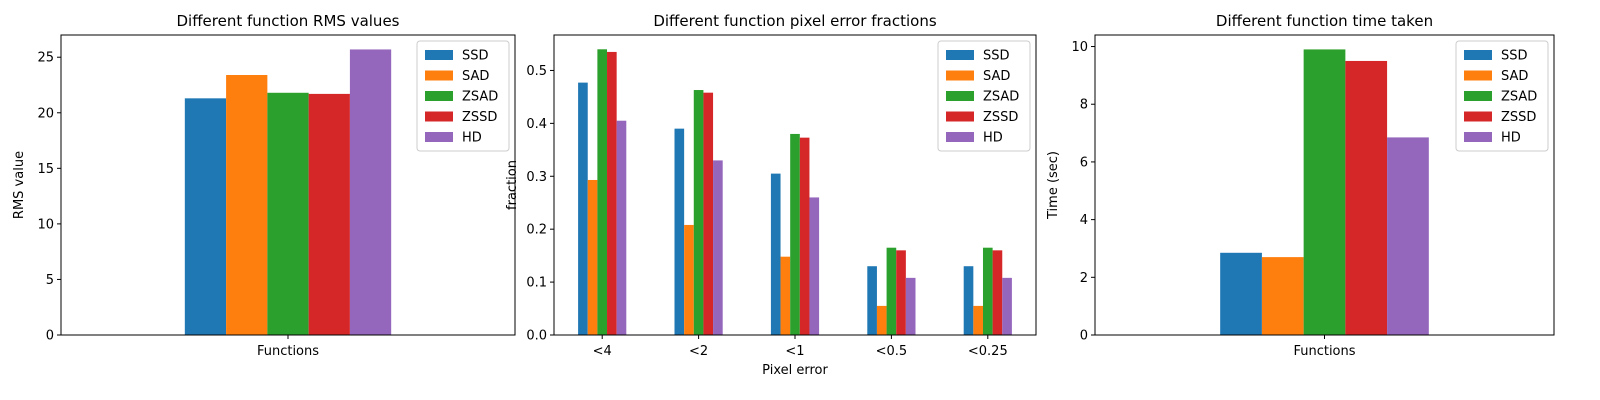  What do you see at coordinates (1408, 236) in the screenshot?
I see `time-chart-bar-hd-functions` at bounding box center [1408, 236].